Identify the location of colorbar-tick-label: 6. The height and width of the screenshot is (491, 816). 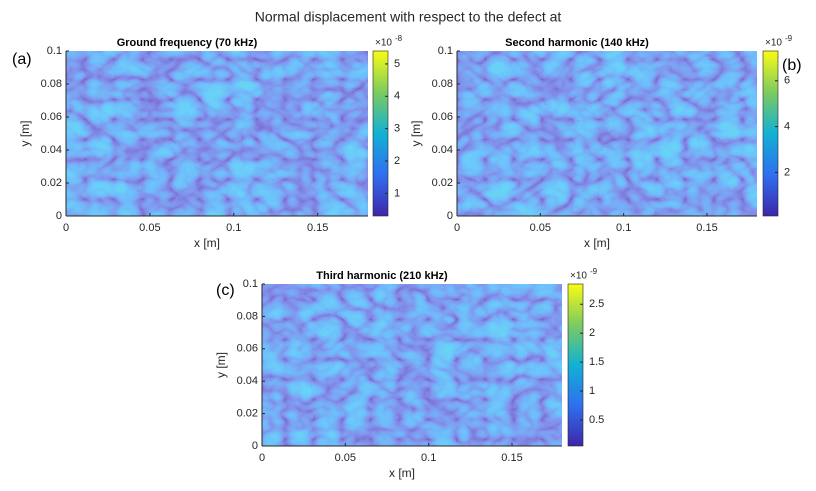
(787, 81).